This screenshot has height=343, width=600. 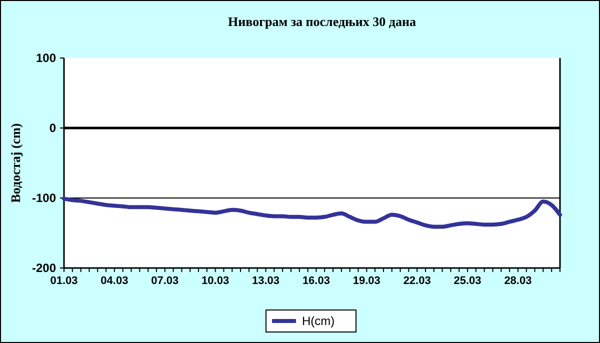 What do you see at coordinates (216, 281) in the screenshot?
I see `x-tick-label: 10.03` at bounding box center [216, 281].